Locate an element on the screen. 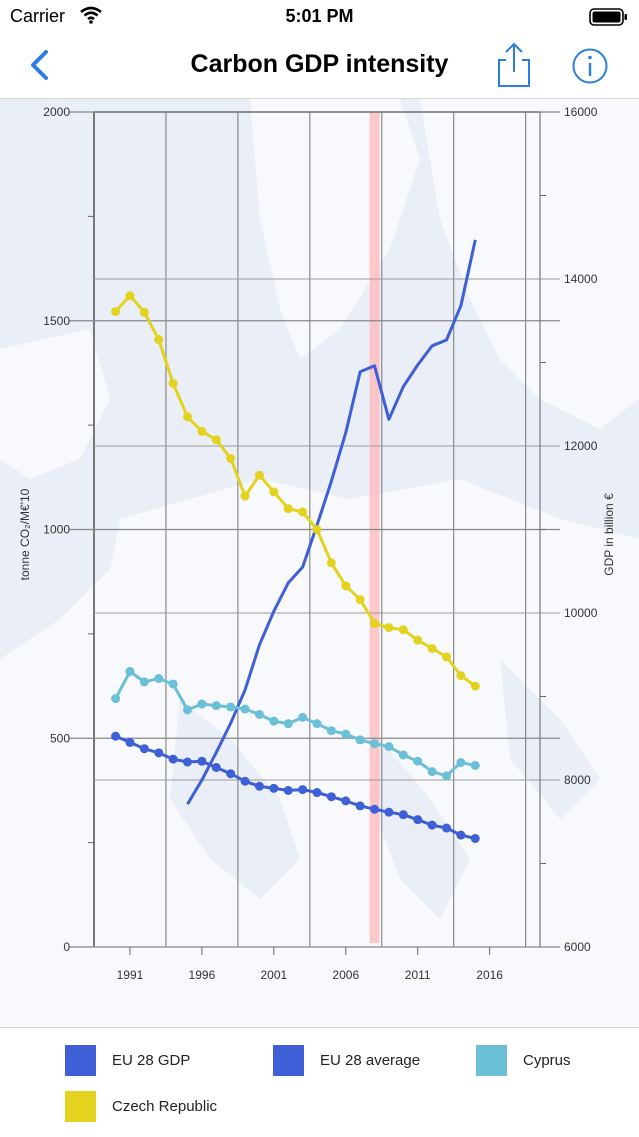  legend-item-cyprus: Cyprus is located at coordinates (523, 1060).